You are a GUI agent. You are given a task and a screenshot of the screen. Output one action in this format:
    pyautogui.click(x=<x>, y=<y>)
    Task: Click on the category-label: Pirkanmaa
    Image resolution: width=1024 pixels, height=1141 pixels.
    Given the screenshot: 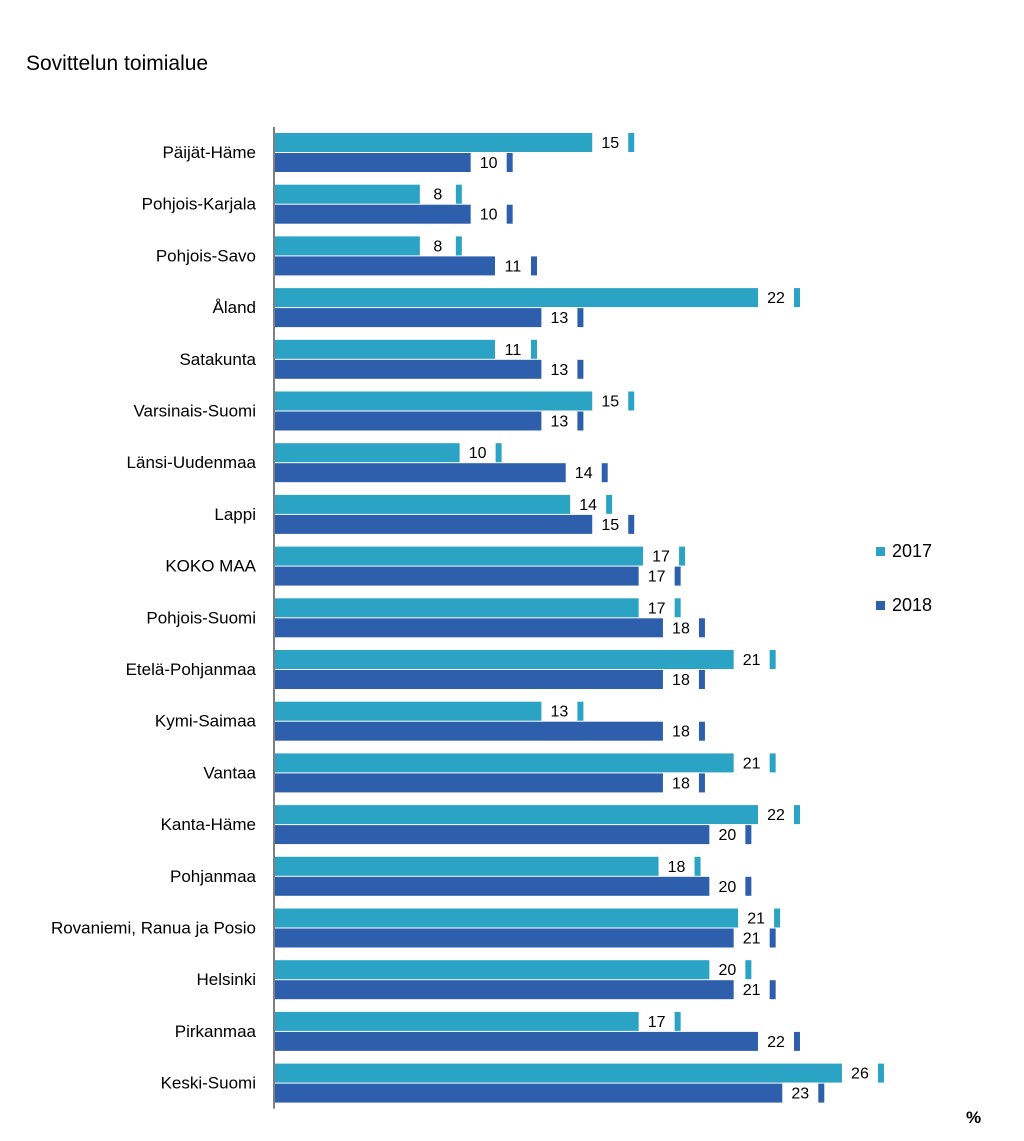 What is the action you would take?
    pyautogui.click(x=216, y=1031)
    